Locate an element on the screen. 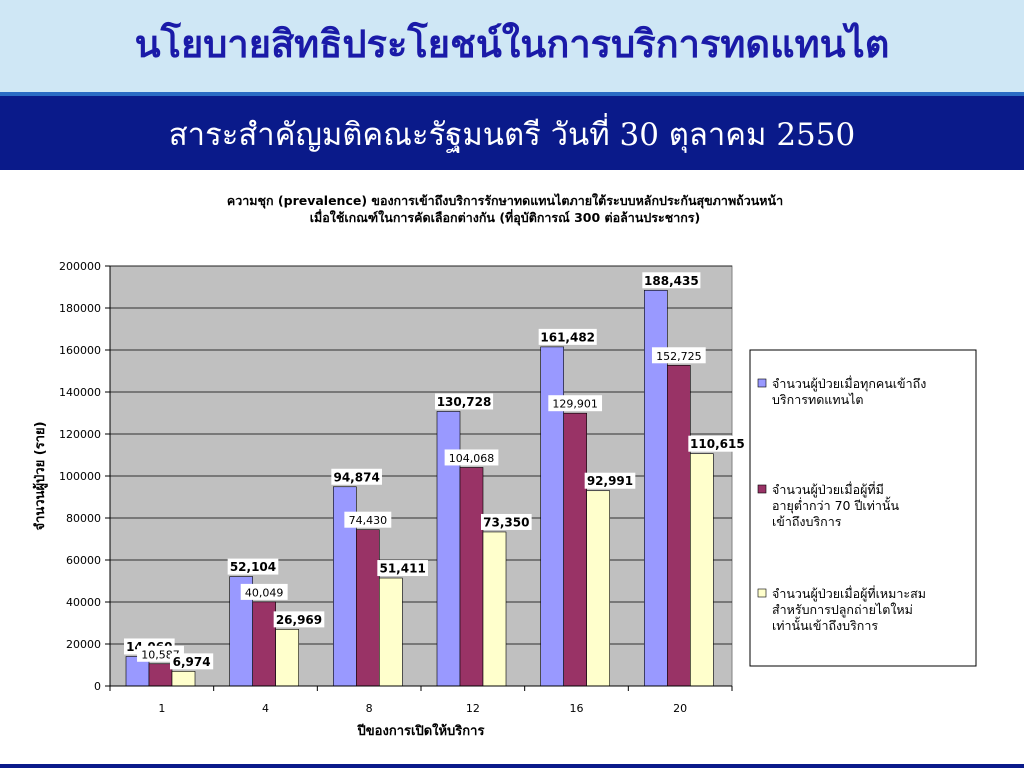 This screenshot has height=768, width=1024. legend-label-2-line-3: เข้าถึงบริการ is located at coordinates (807, 521).